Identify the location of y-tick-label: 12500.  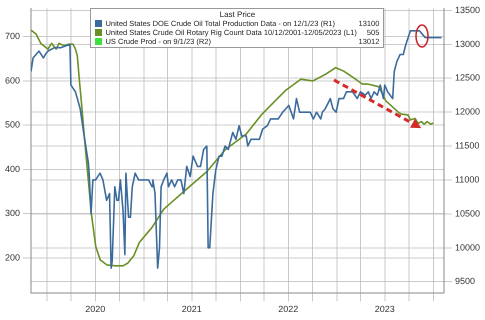
(467, 77).